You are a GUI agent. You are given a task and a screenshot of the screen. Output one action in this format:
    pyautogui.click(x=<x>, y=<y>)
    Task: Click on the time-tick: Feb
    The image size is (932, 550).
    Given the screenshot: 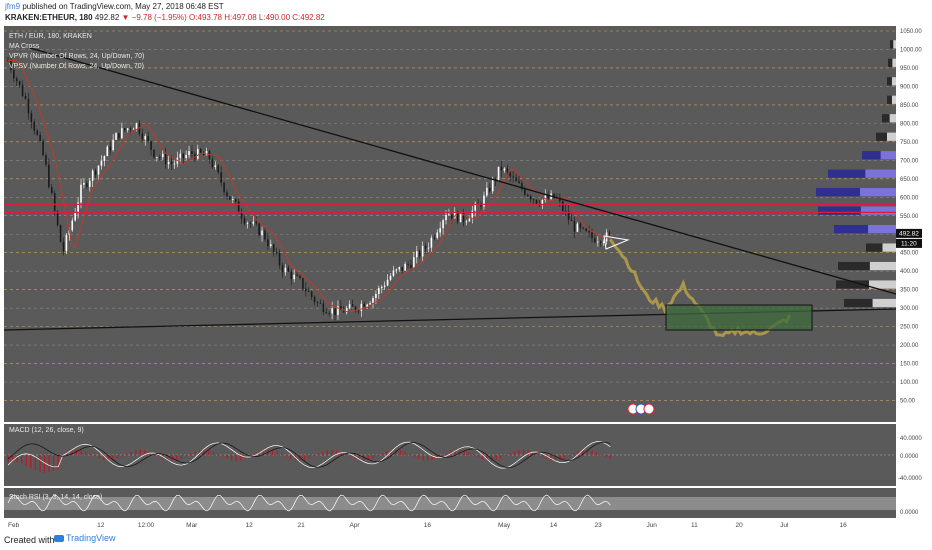 What is the action you would take?
    pyautogui.click(x=14, y=525)
    